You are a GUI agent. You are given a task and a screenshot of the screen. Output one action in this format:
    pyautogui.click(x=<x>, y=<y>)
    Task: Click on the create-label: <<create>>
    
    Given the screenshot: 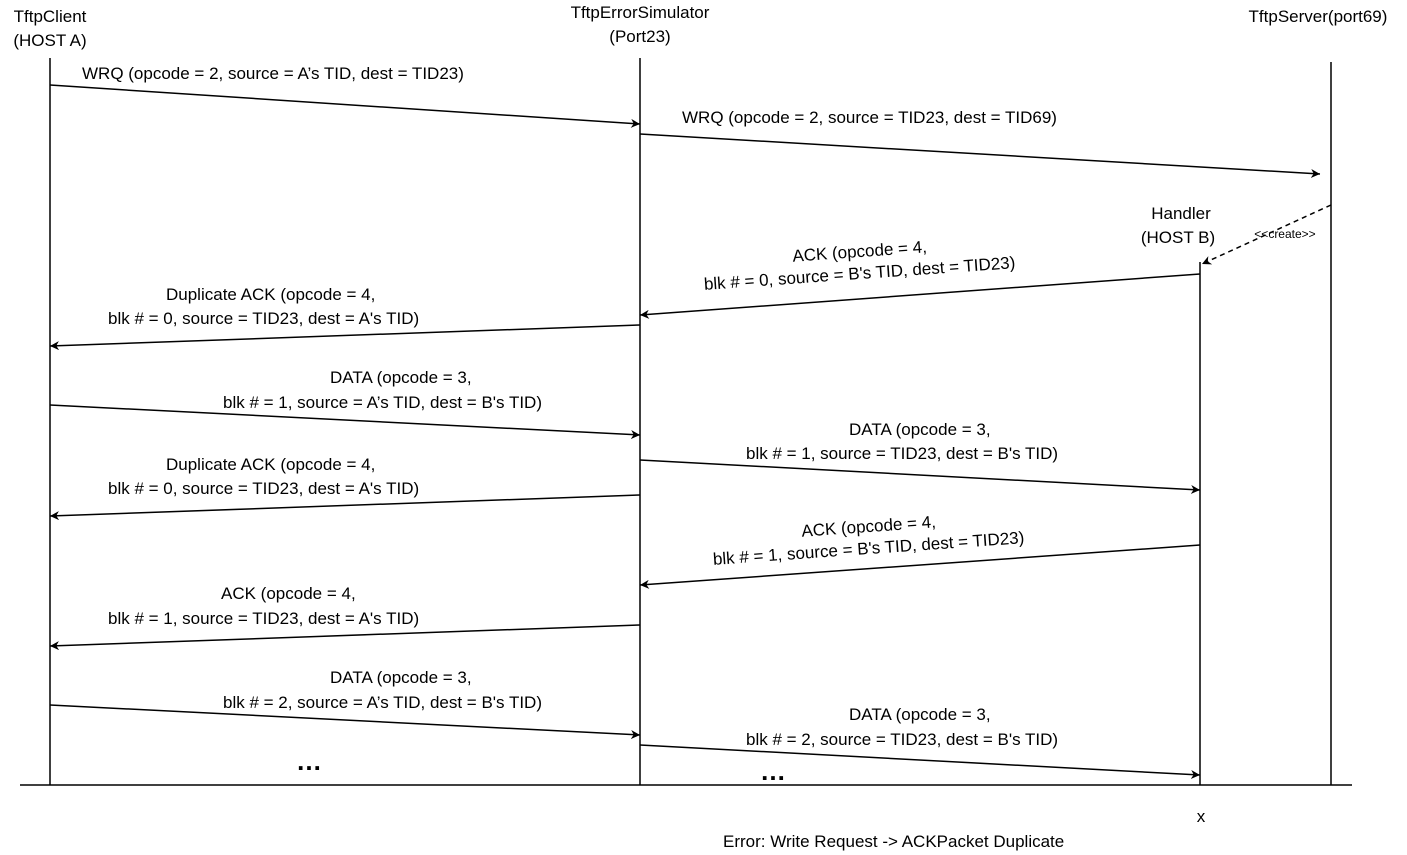 What is the action you would take?
    pyautogui.click(x=1284, y=234)
    